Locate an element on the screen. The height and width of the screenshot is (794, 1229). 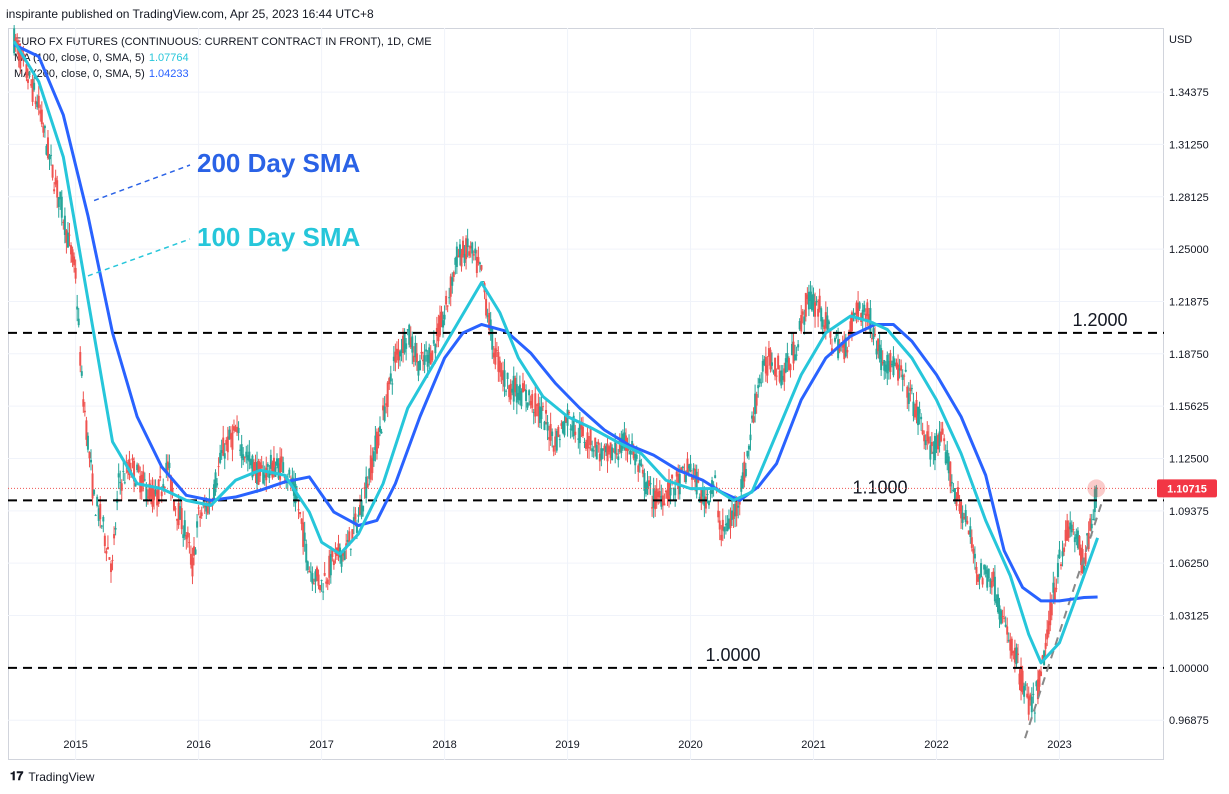
annotations: 200 Day SMA 100 Day SMA is located at coordinates (224, 212).